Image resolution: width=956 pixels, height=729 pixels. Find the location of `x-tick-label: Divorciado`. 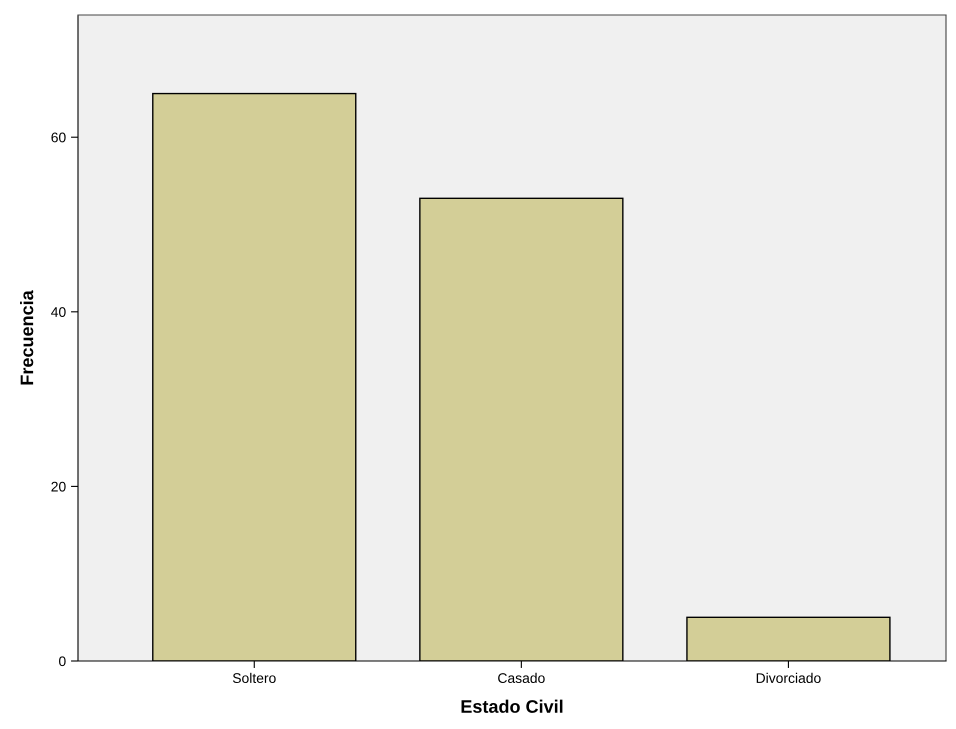

x-tick-label: Divorciado is located at coordinates (788, 678).